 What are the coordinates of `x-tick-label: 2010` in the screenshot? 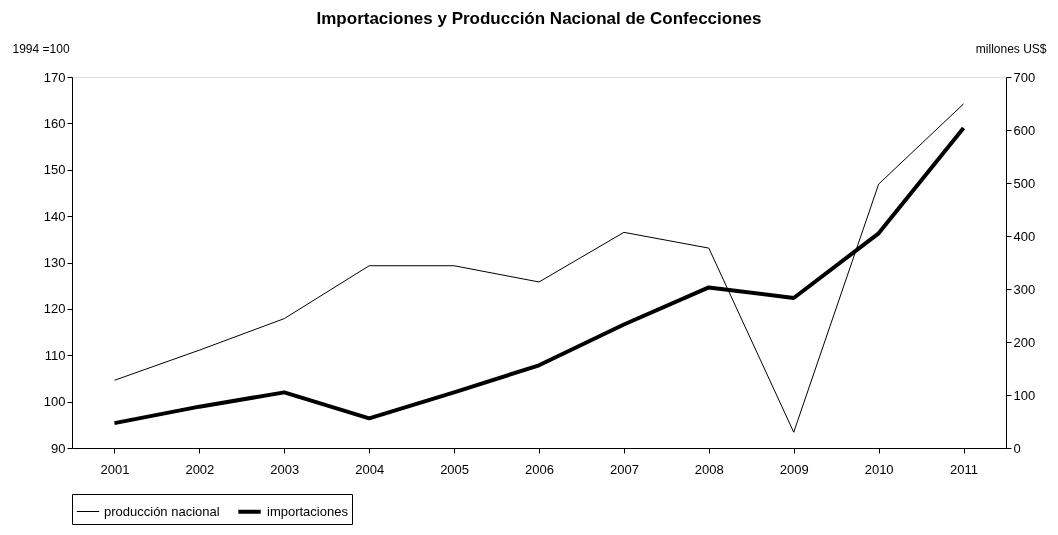 It's located at (879, 469).